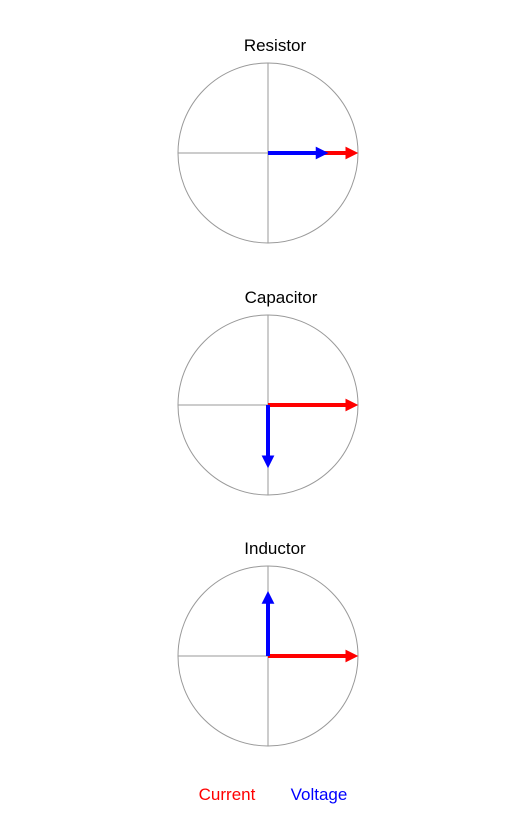  What do you see at coordinates (227, 794) in the screenshot?
I see `legend-current-label: Current` at bounding box center [227, 794].